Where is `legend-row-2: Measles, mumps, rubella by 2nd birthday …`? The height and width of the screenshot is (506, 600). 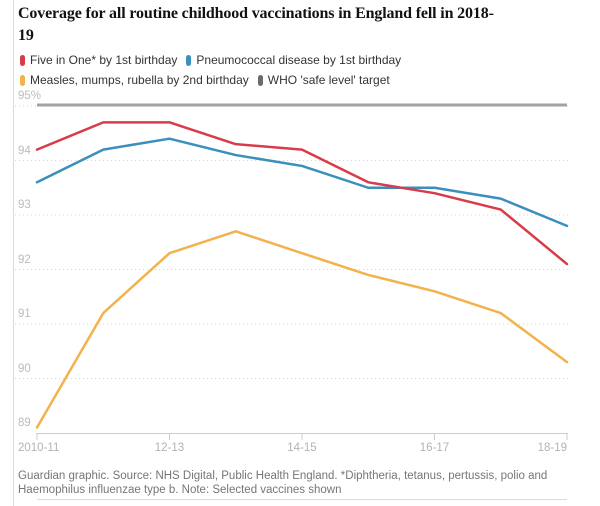
legend-row-2: Measles, mumps, rubella by 2nd birthday … is located at coordinates (210, 80).